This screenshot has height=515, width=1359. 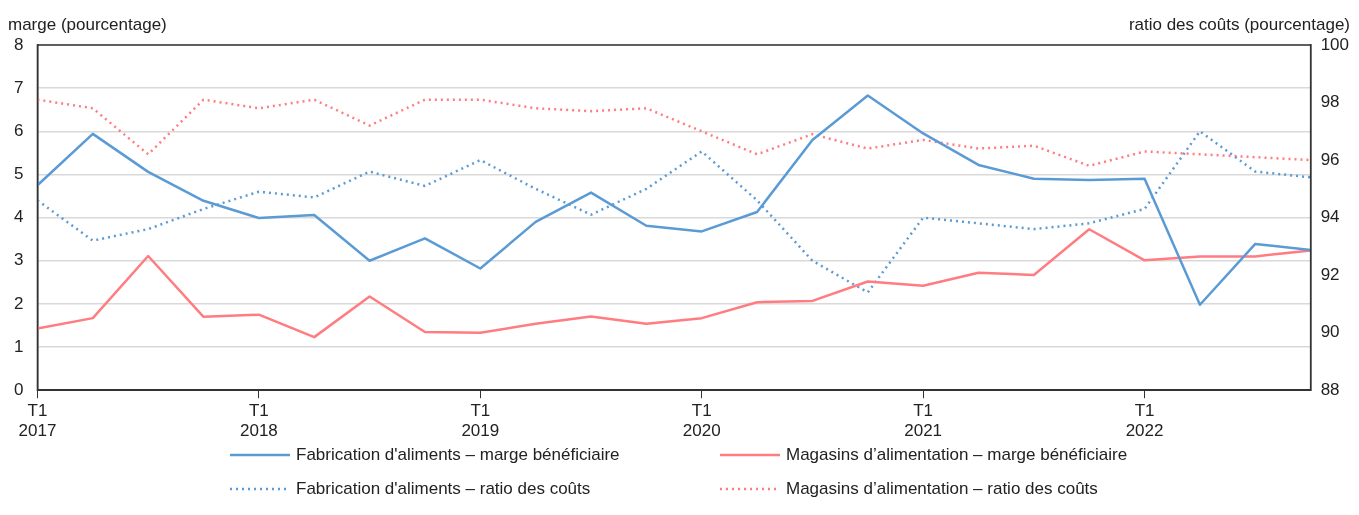 What do you see at coordinates (18, 346) in the screenshot?
I see `y-tick-label: 1` at bounding box center [18, 346].